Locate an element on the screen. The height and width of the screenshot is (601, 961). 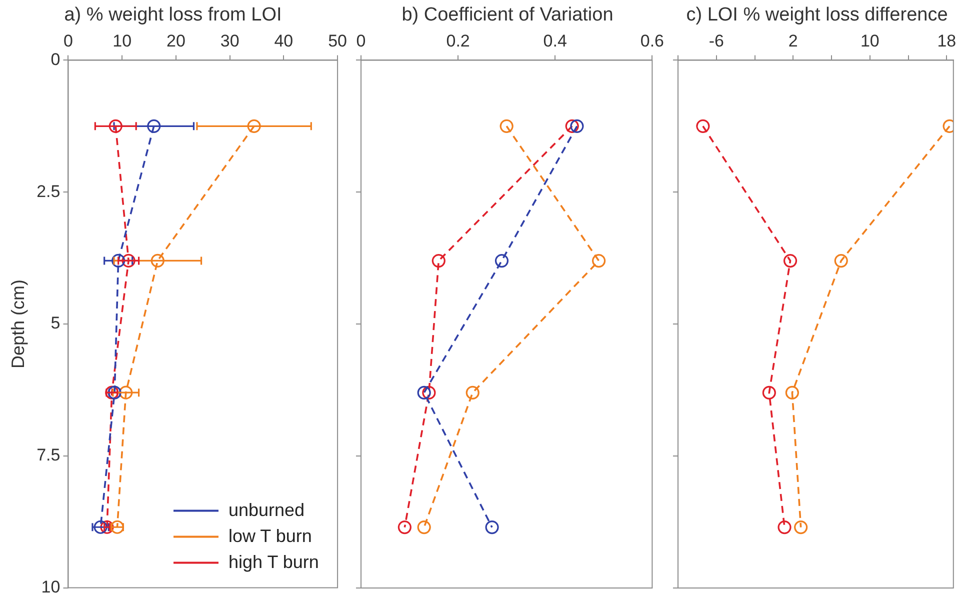
x-tick-label: 0.6 is located at coordinates (652, 41).